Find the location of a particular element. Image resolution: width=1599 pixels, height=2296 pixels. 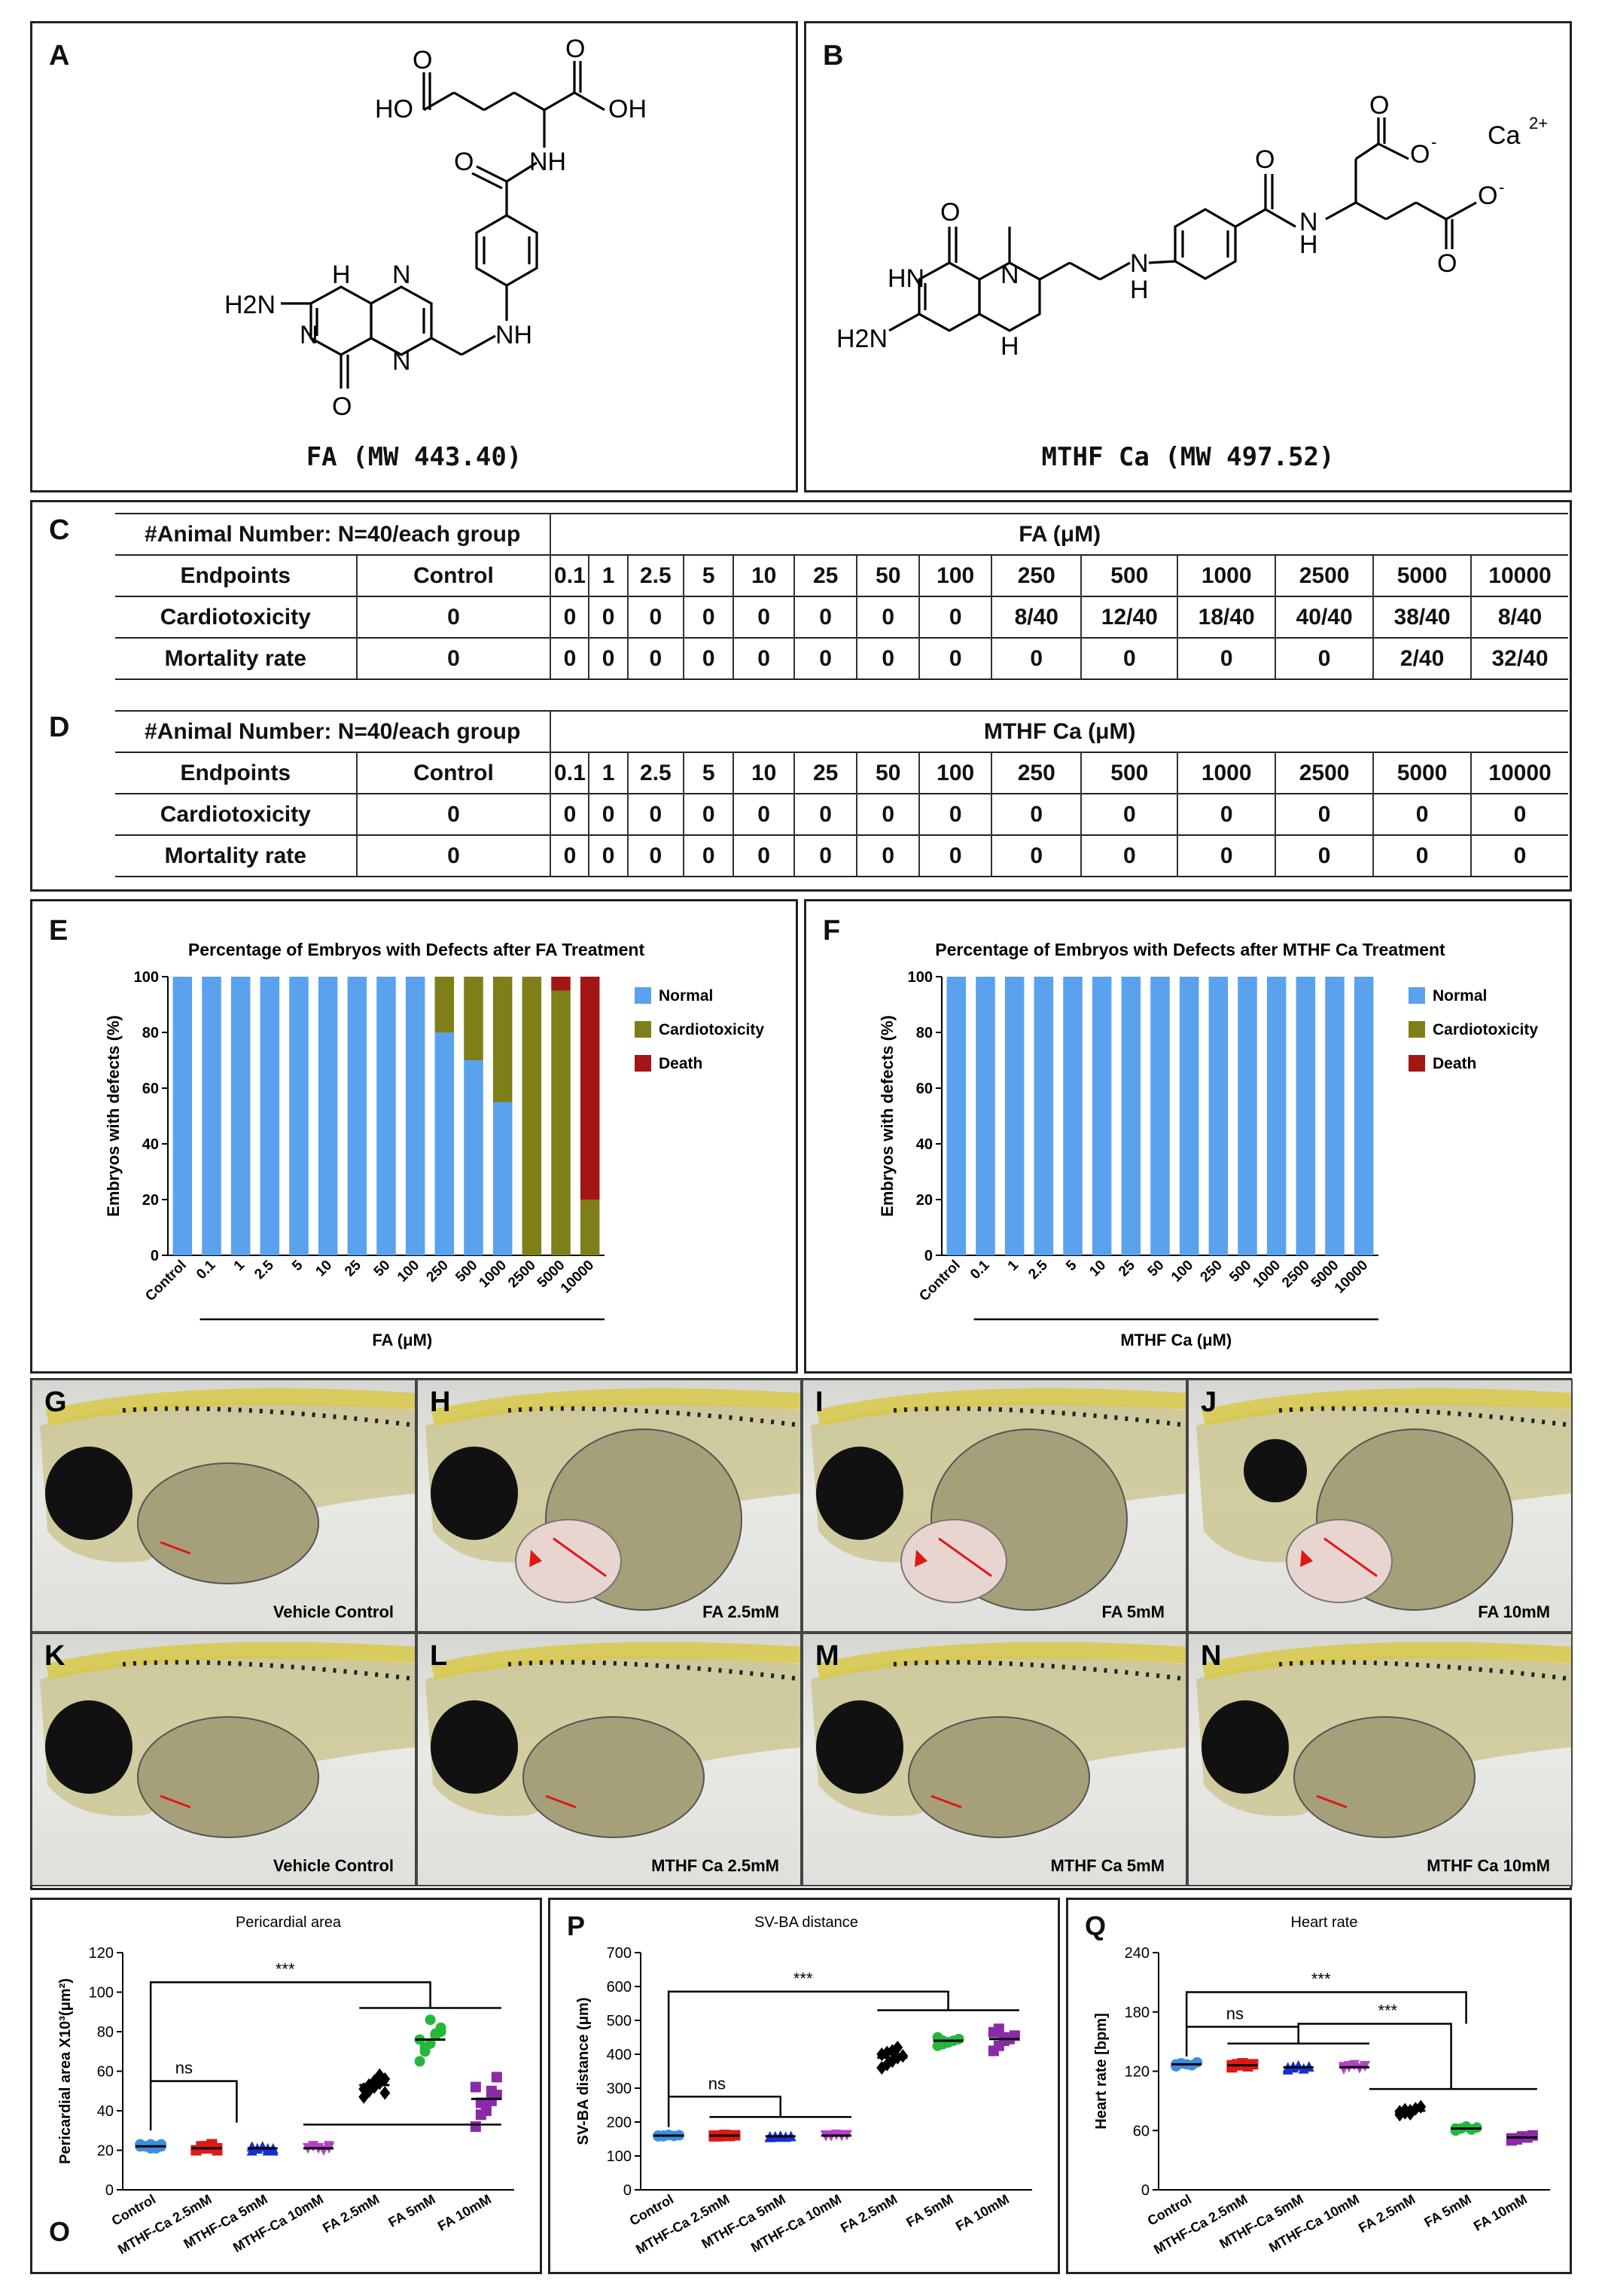

chart-f-xtick-label: 1 is located at coordinates (1013, 1266).